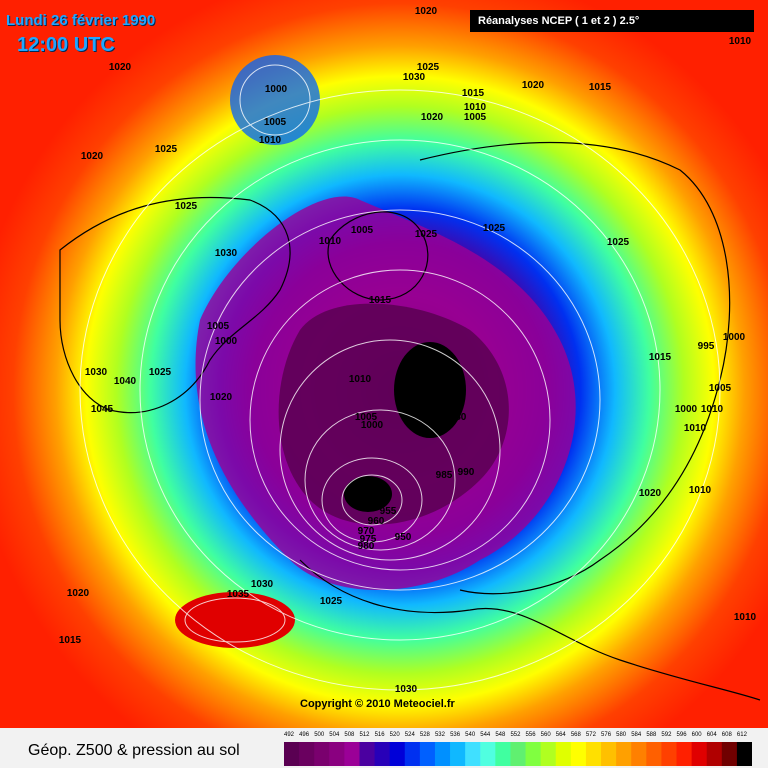 The width and height of the screenshot is (768, 768). Describe the element at coordinates (621, 735) in the screenshot. I see `scale-label: 580` at that location.